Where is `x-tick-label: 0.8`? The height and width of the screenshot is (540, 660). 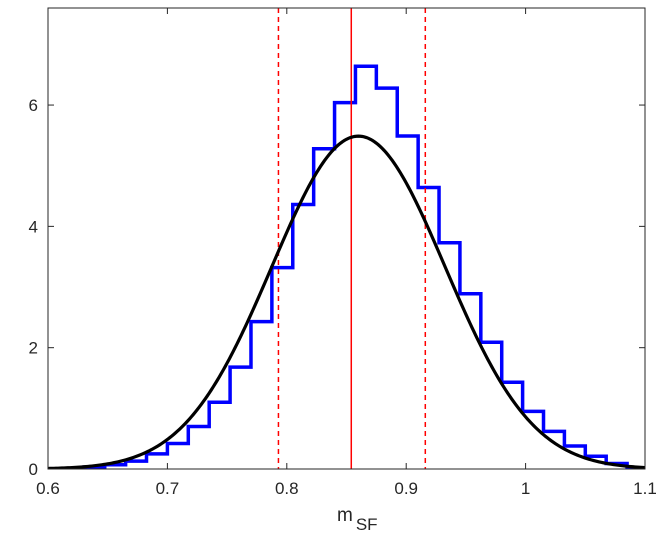 x-tick-label: 0.8 is located at coordinates (287, 488).